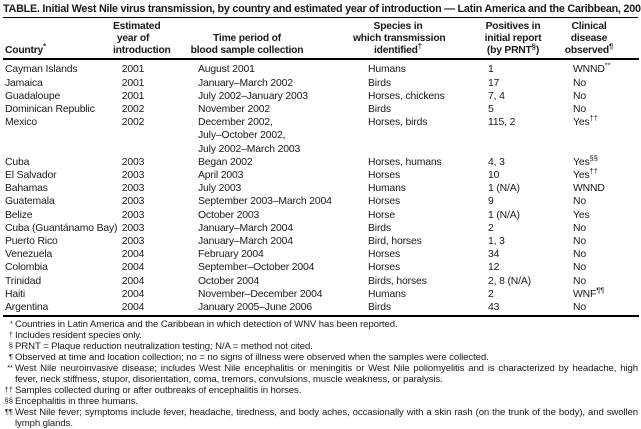 Image resolution: width=641 pixels, height=429 pixels. What do you see at coordinates (26, 268) in the screenshot?
I see `cell-country: Colombia` at bounding box center [26, 268].